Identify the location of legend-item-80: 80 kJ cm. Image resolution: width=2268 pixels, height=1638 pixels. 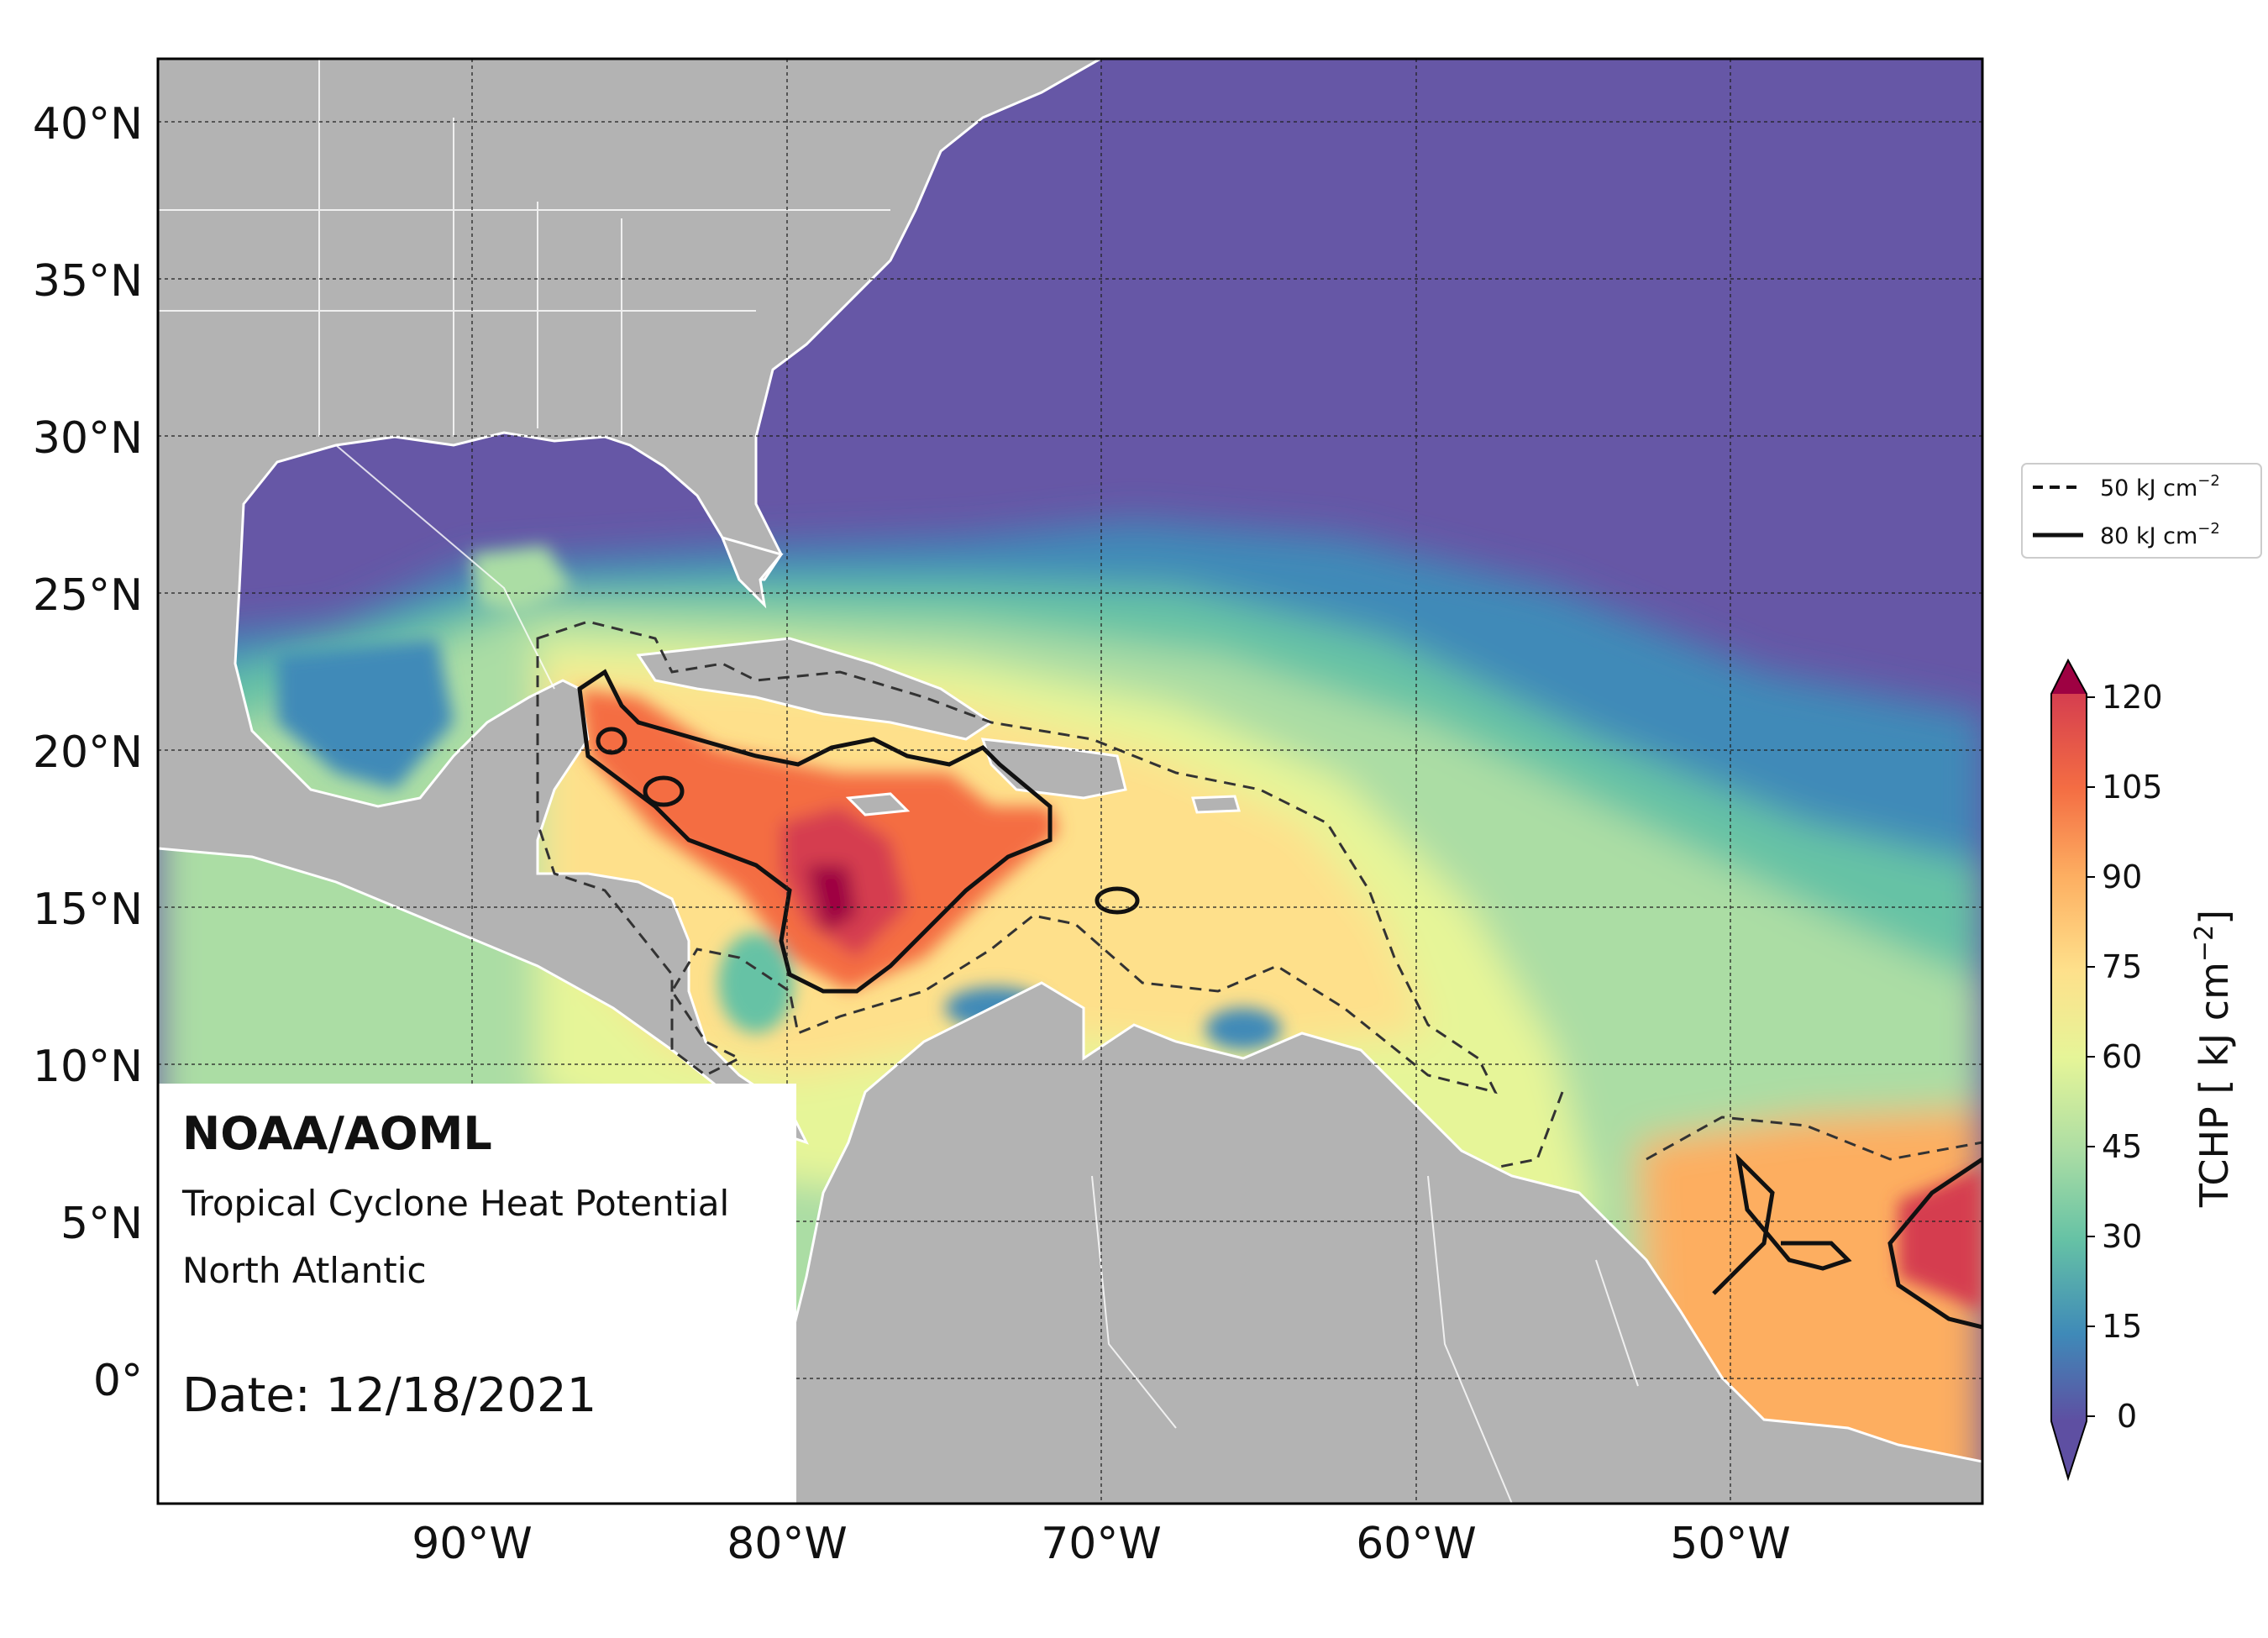
(2148, 536).